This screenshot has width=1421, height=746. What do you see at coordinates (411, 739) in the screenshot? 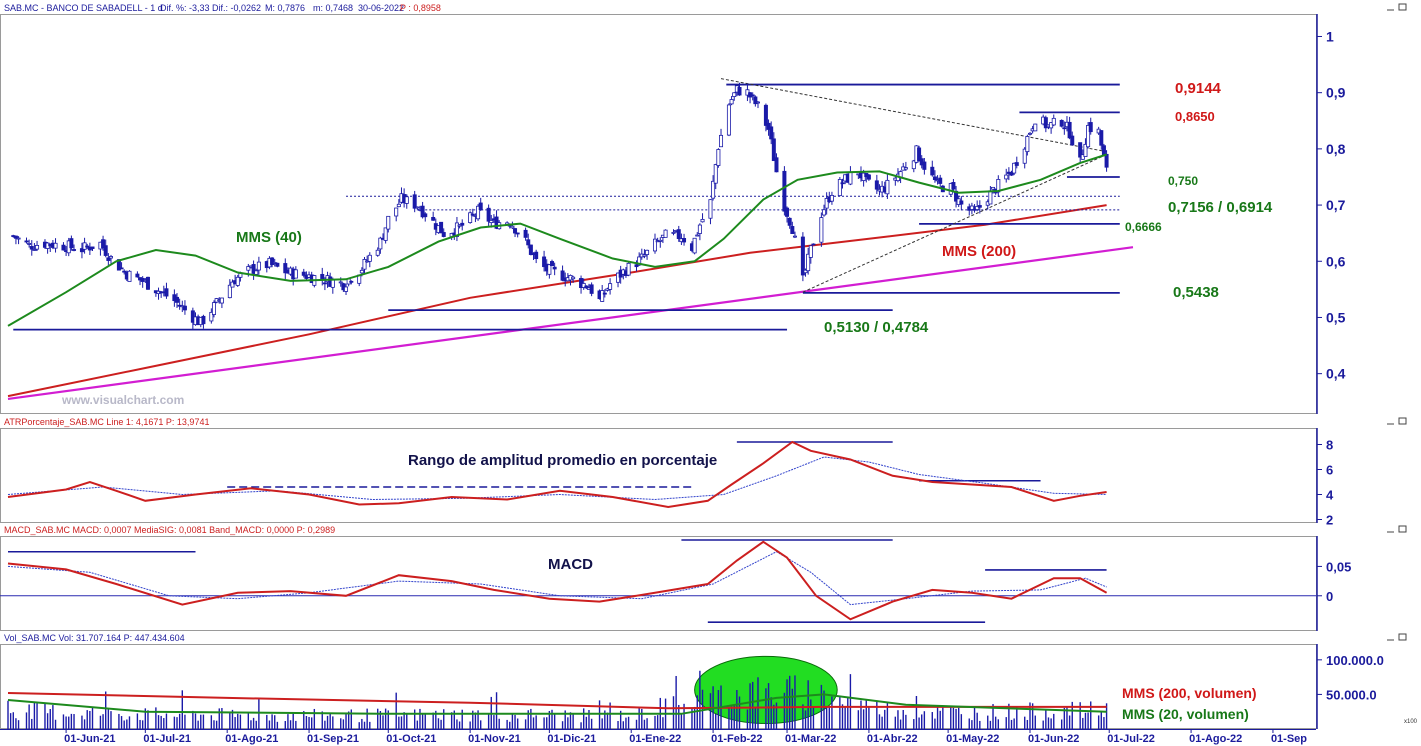
I see `x-tick-label: 01-Oct-21` at bounding box center [411, 739].